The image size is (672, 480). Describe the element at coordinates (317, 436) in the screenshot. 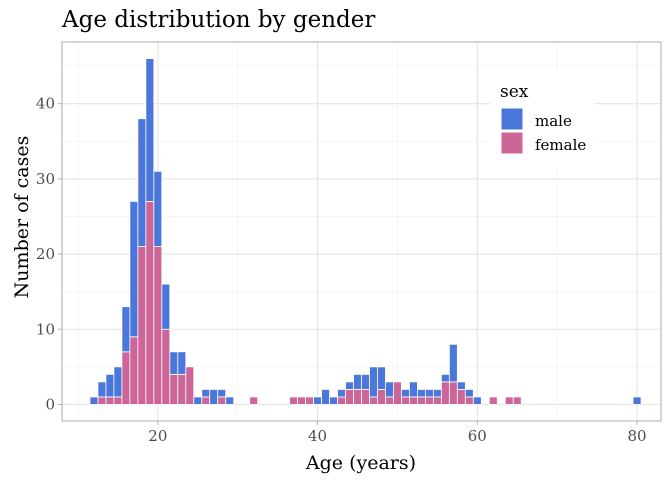

I see `x-tick-label: 40` at that location.